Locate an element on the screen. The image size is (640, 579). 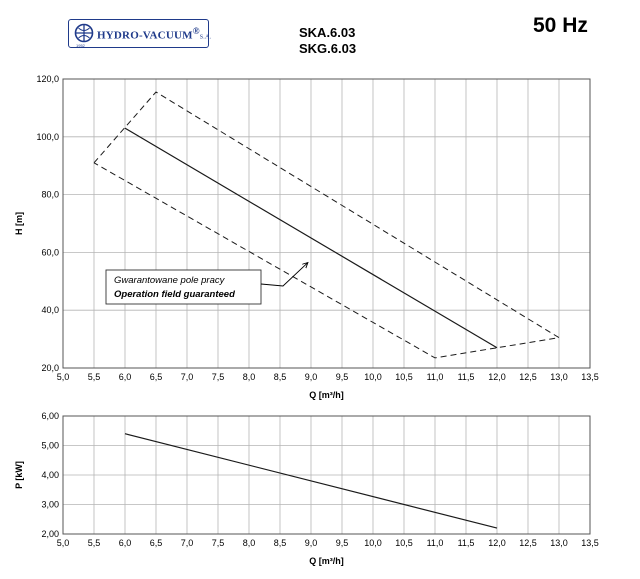
power-xtick-label: 6,0 is located at coordinates (125, 543).